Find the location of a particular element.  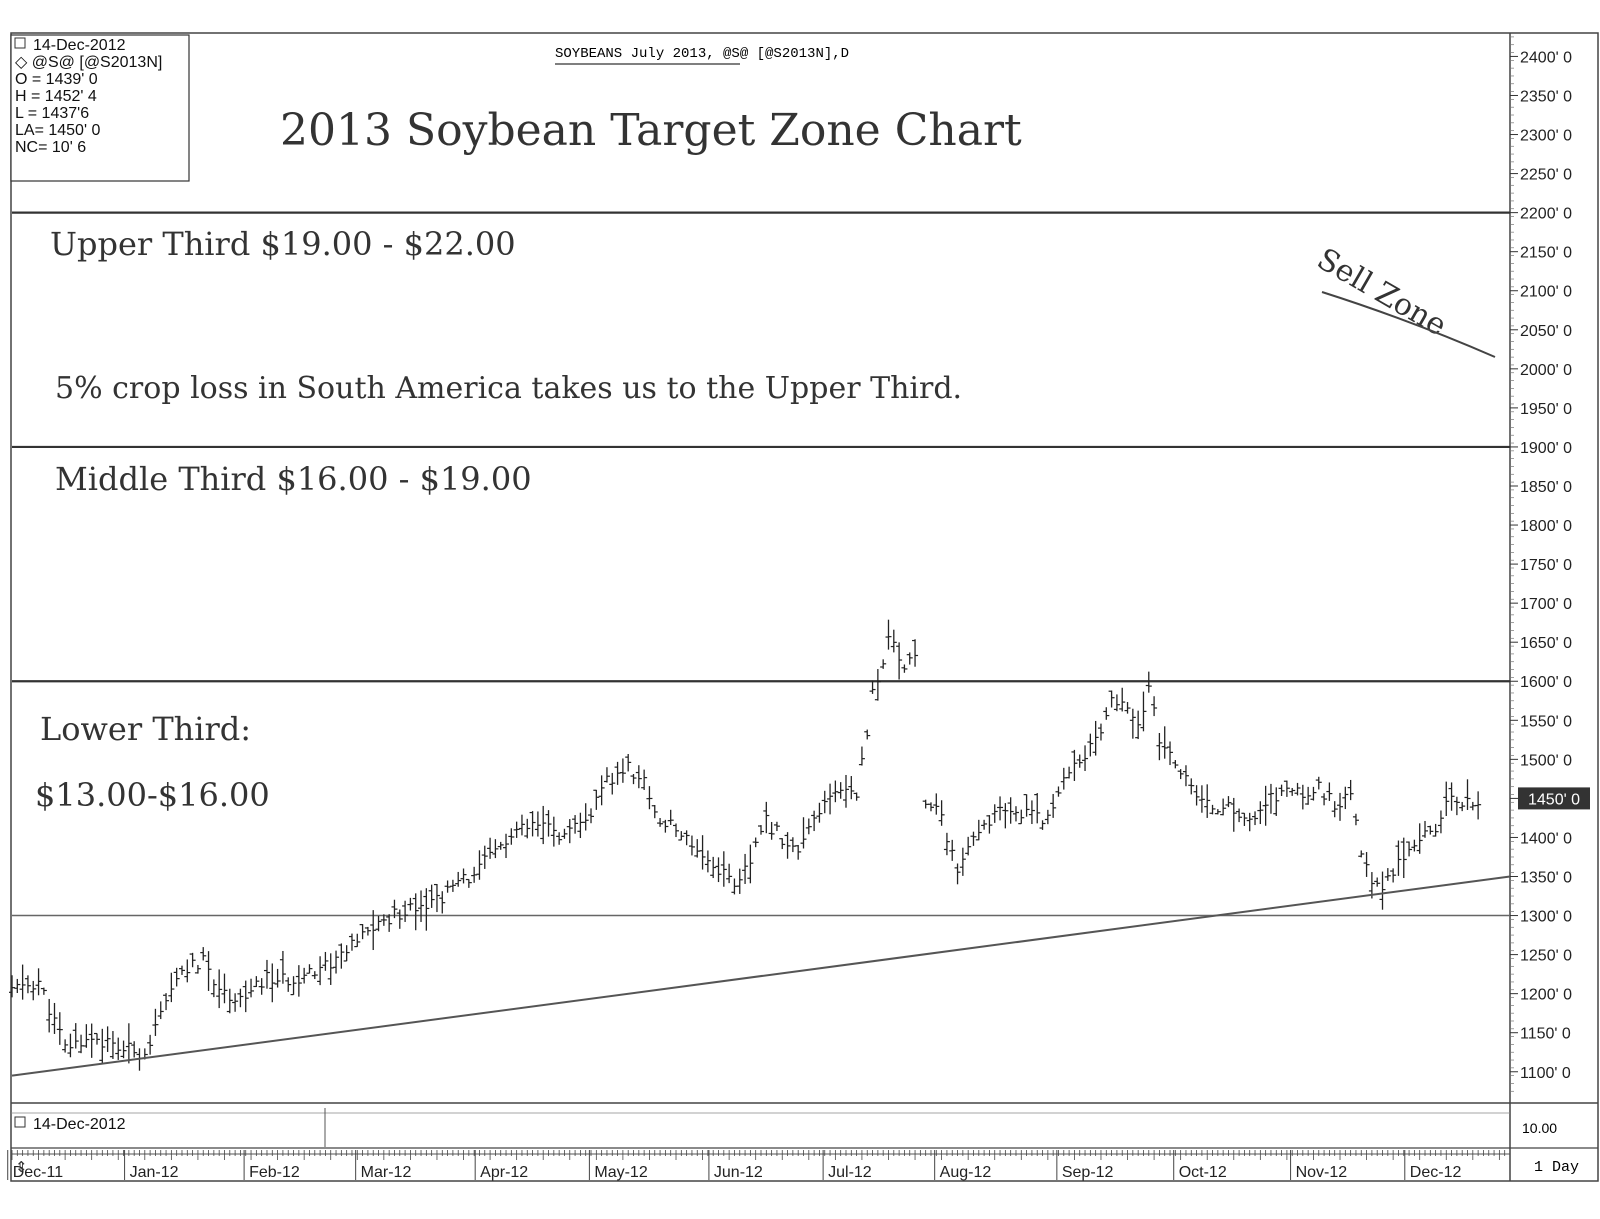

y-tick-label: 1800' 0 is located at coordinates (1546, 526).